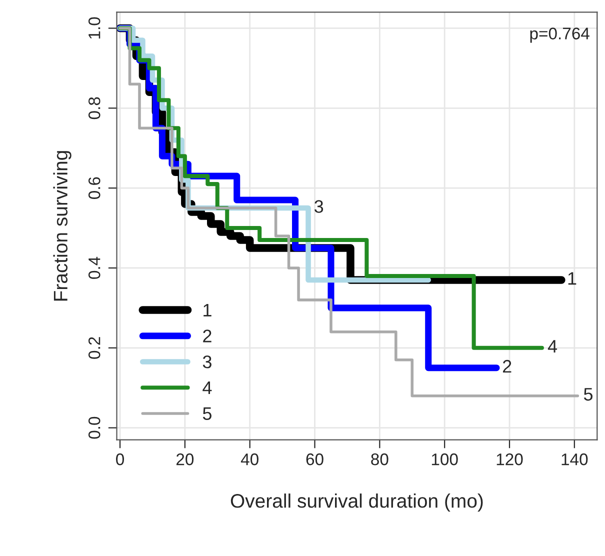  Describe the element at coordinates (509, 459) in the screenshot. I see `x-tick-label: 120` at that location.